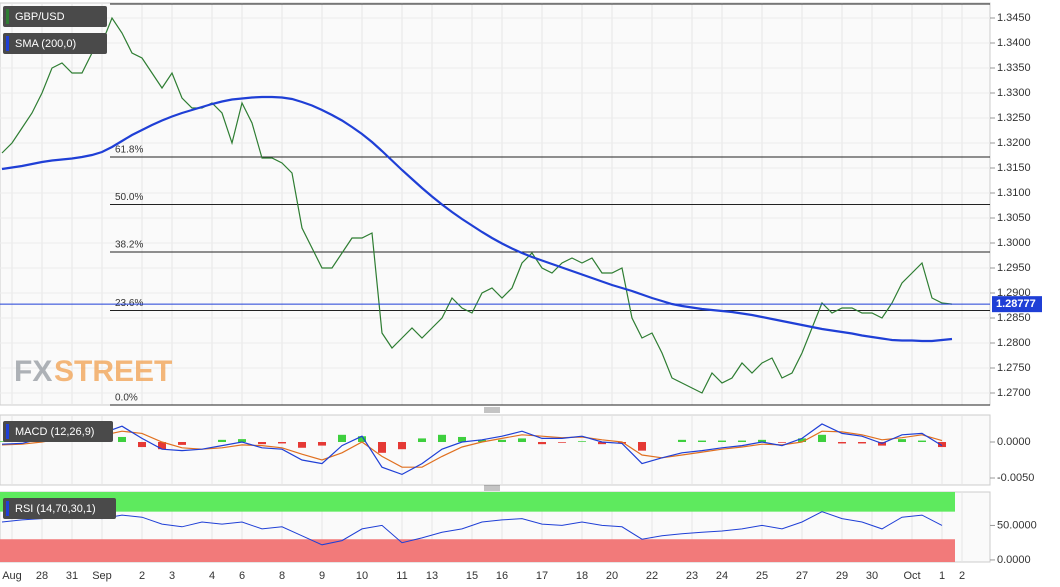 This screenshot has height=587, width=1060. Describe the element at coordinates (432, 576) in the screenshot. I see `x-tick-label: 13` at that location.